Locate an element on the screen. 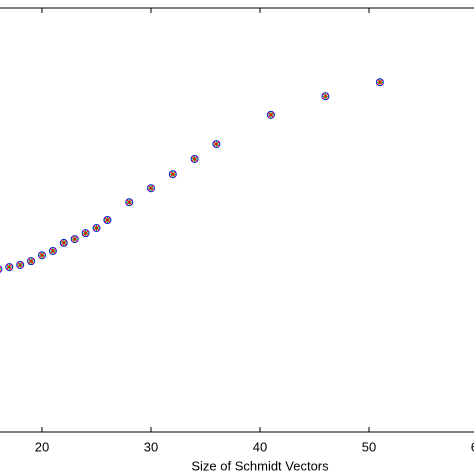 Image resolution: width=474 pixels, height=474 pixels. x-tick-label: 30 is located at coordinates (151, 446).